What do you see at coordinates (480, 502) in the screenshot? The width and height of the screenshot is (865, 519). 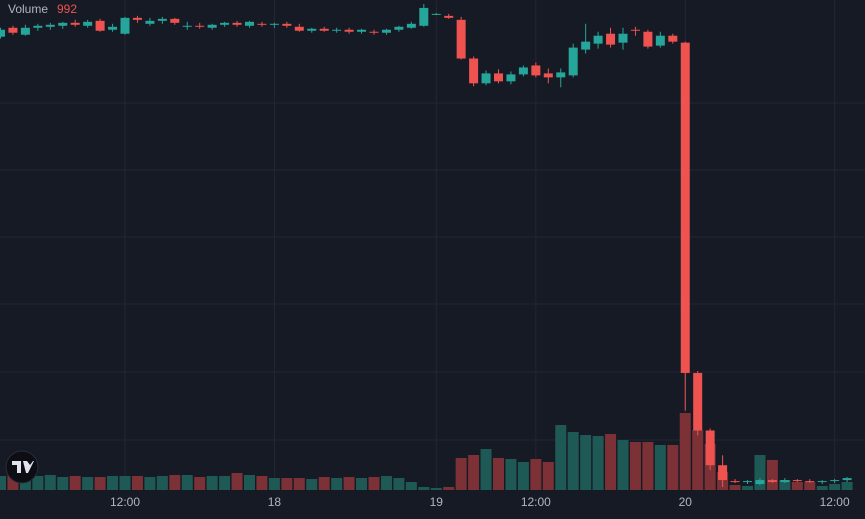 I see `x-axis: 12:00 18 19 12:00 20 12:00` at bounding box center [480, 502].